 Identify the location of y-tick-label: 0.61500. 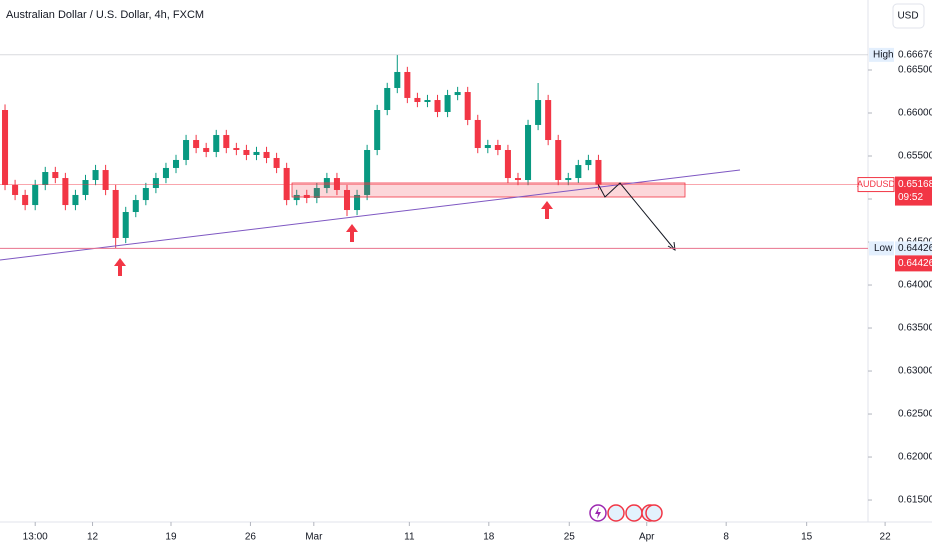
(915, 500).